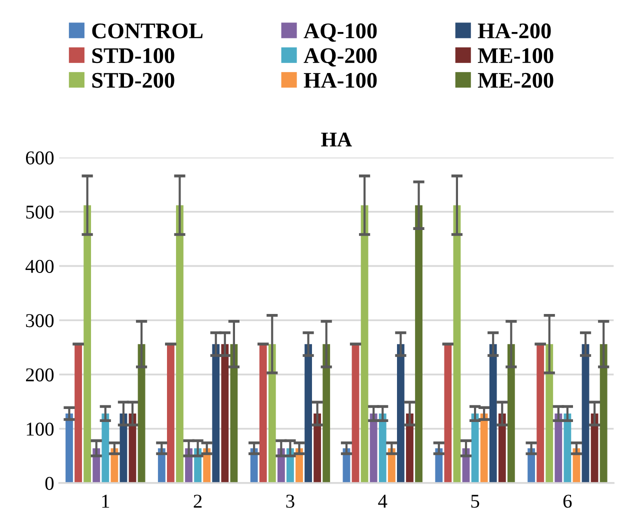  Describe the element at coordinates (336, 139) in the screenshot. I see `chart-title: HA` at that location.